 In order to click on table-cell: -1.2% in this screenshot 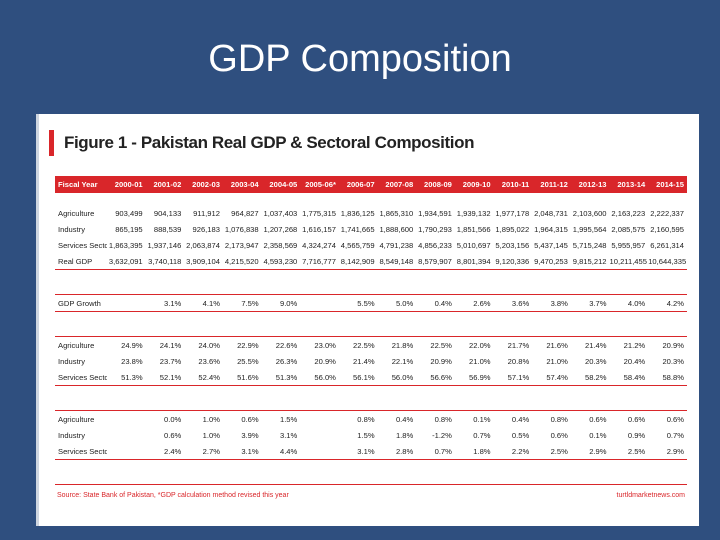, I will do `click(442, 435)`.